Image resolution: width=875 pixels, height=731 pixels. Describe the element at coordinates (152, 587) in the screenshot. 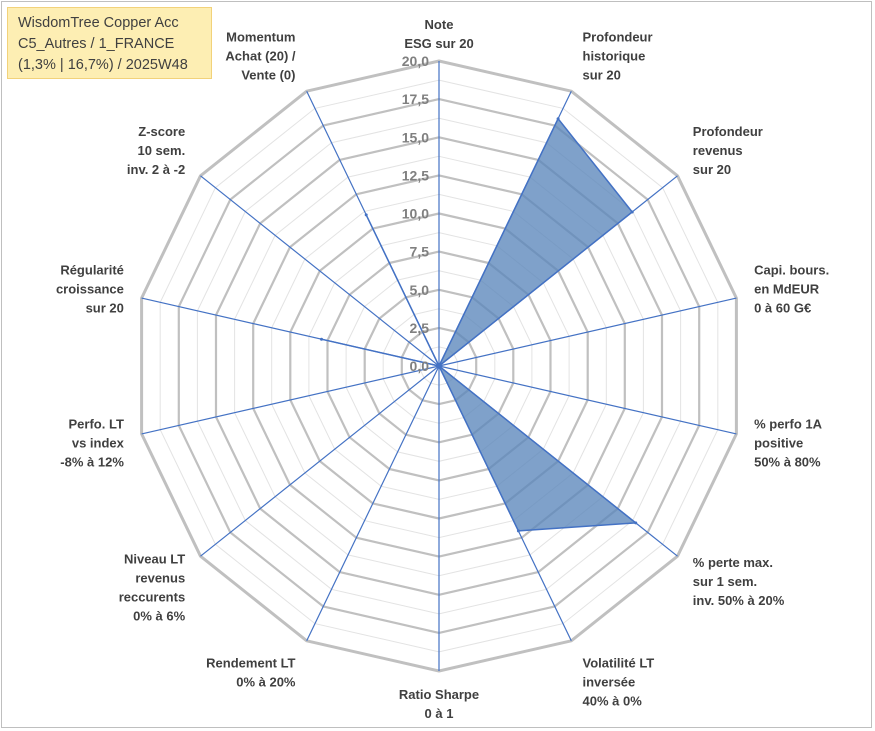

I see `axis-label: Niveau LT revenus reccurents 0% à 6%` at that location.